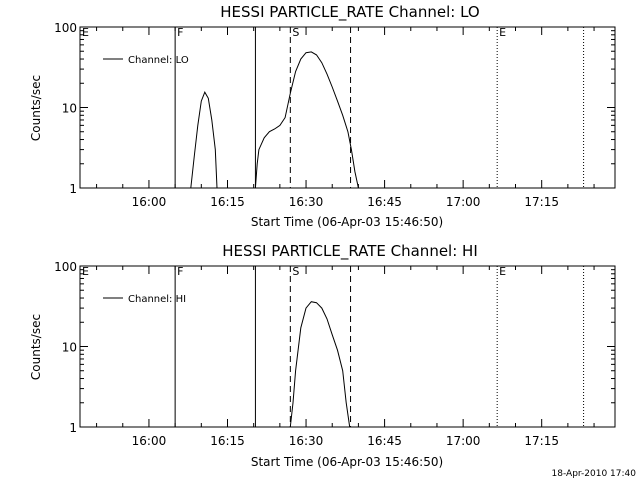  Describe the element at coordinates (349, 12) in the screenshot. I see `chart-title: HESSI PARTICLE_RATE Channel: LO` at that location.